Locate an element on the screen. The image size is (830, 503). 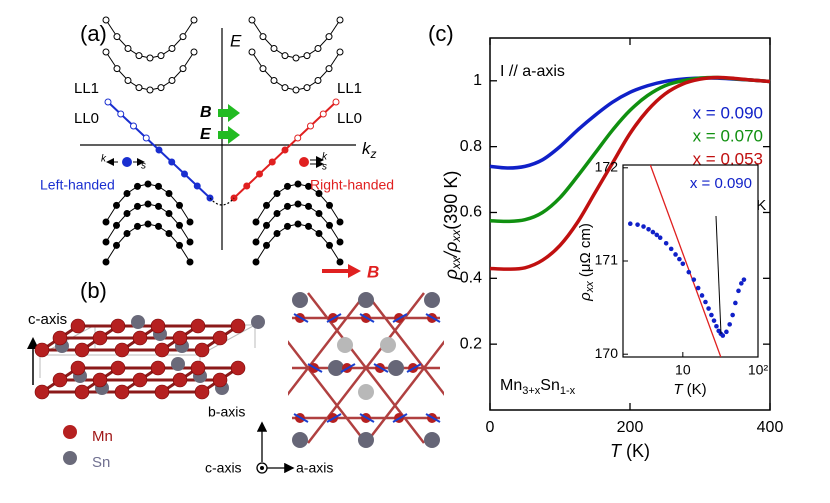
chirality-label: Right-handed is located at coordinates (352, 185).